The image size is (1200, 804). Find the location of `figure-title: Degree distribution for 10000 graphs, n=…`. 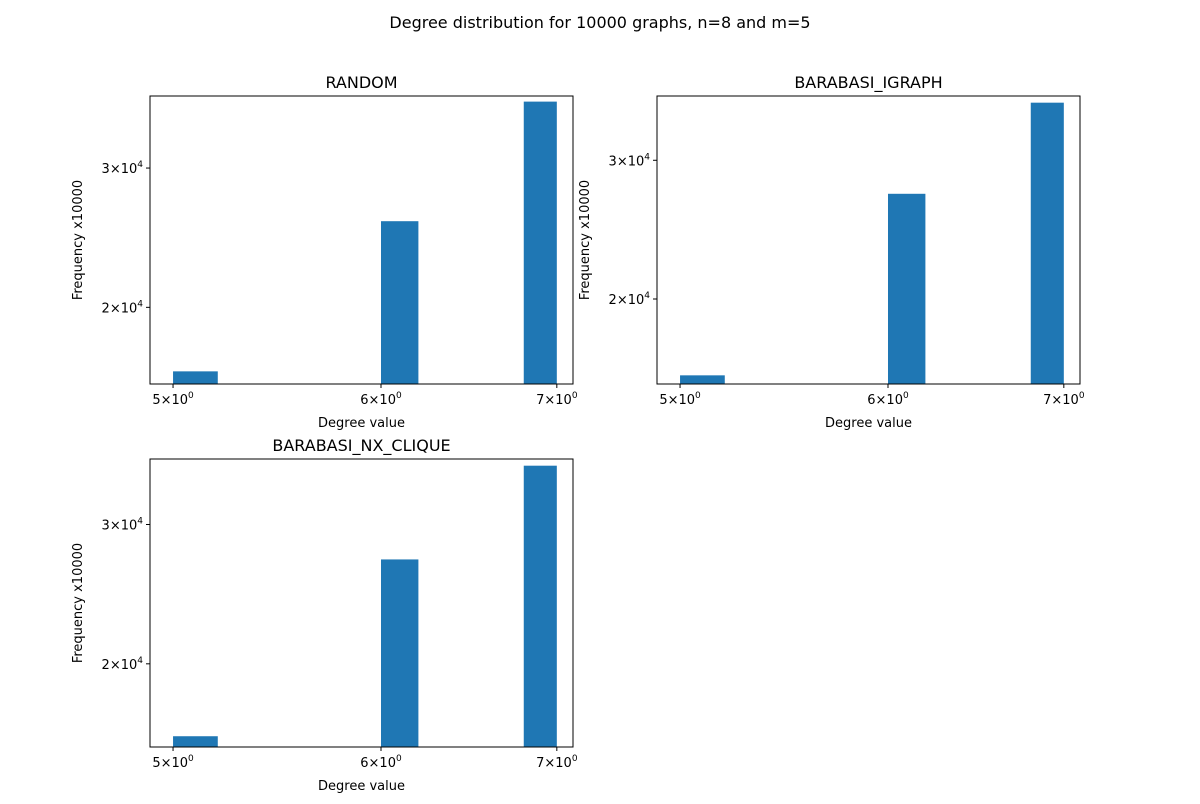

figure-title: Degree distribution for 10000 graphs, n=… is located at coordinates (600, 22).